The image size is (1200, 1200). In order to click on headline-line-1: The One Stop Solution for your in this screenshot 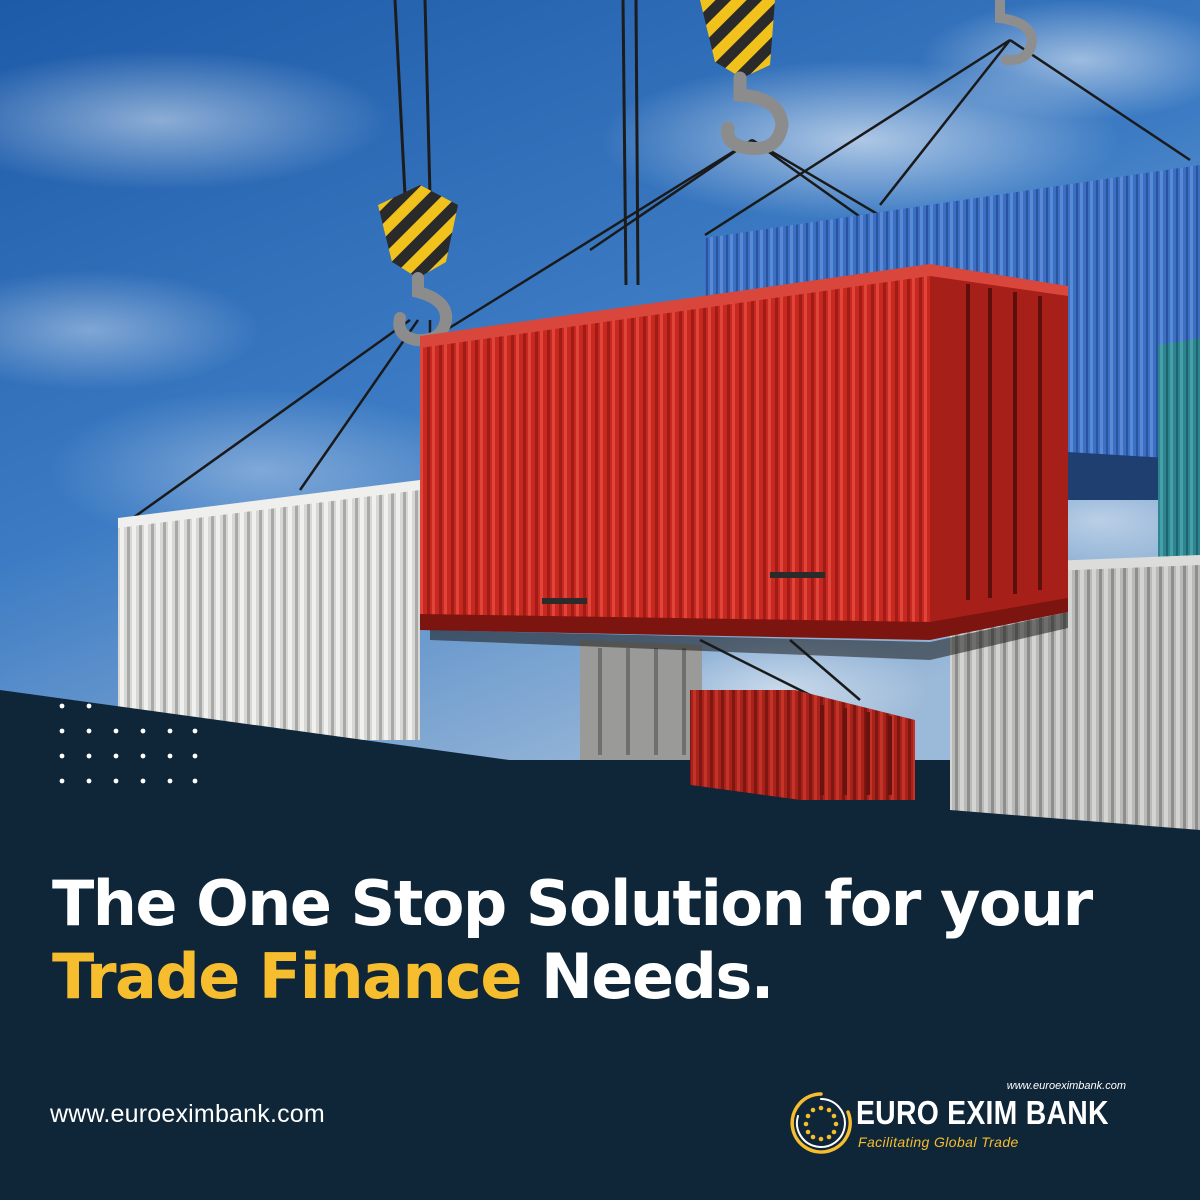, I will do `click(572, 903)`.